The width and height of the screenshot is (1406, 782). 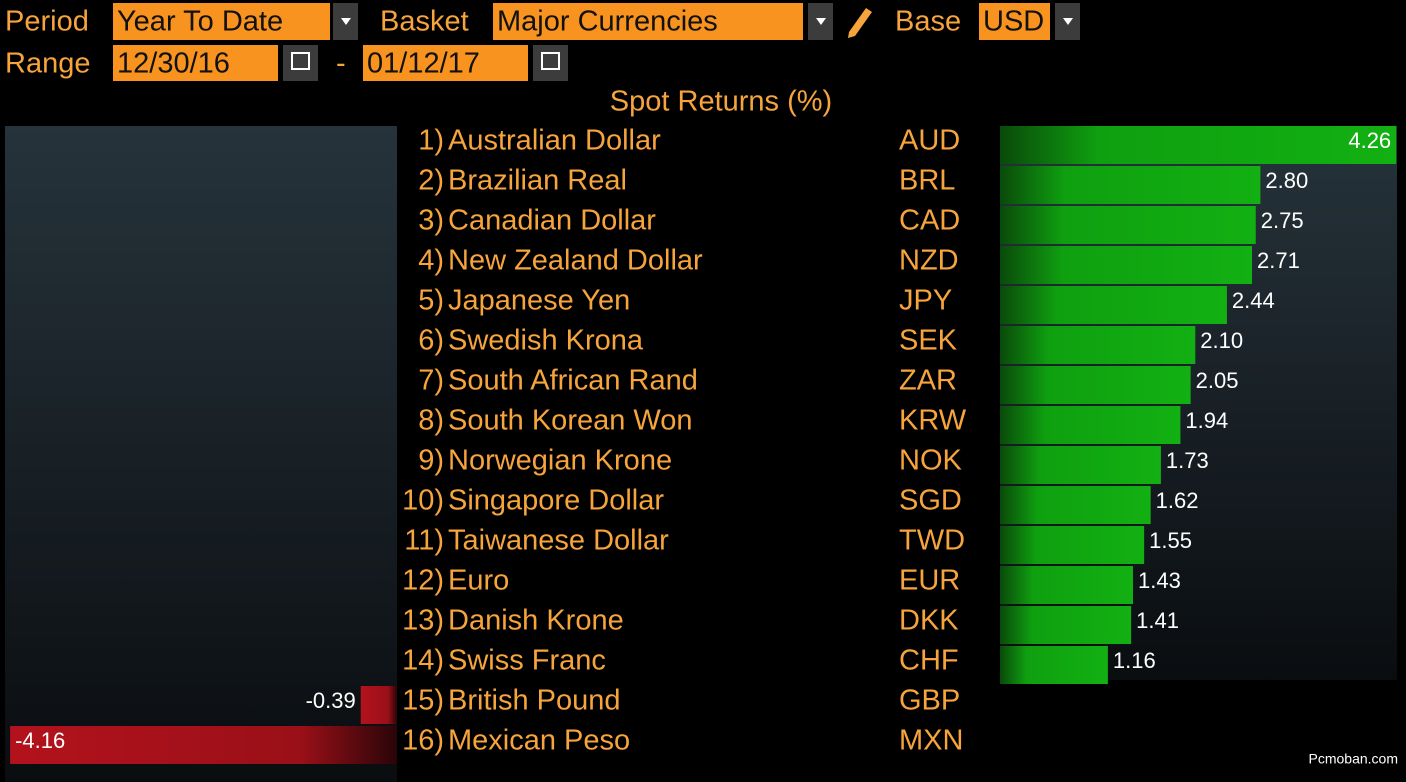 I want to click on rank: 8), so click(x=431, y=421).